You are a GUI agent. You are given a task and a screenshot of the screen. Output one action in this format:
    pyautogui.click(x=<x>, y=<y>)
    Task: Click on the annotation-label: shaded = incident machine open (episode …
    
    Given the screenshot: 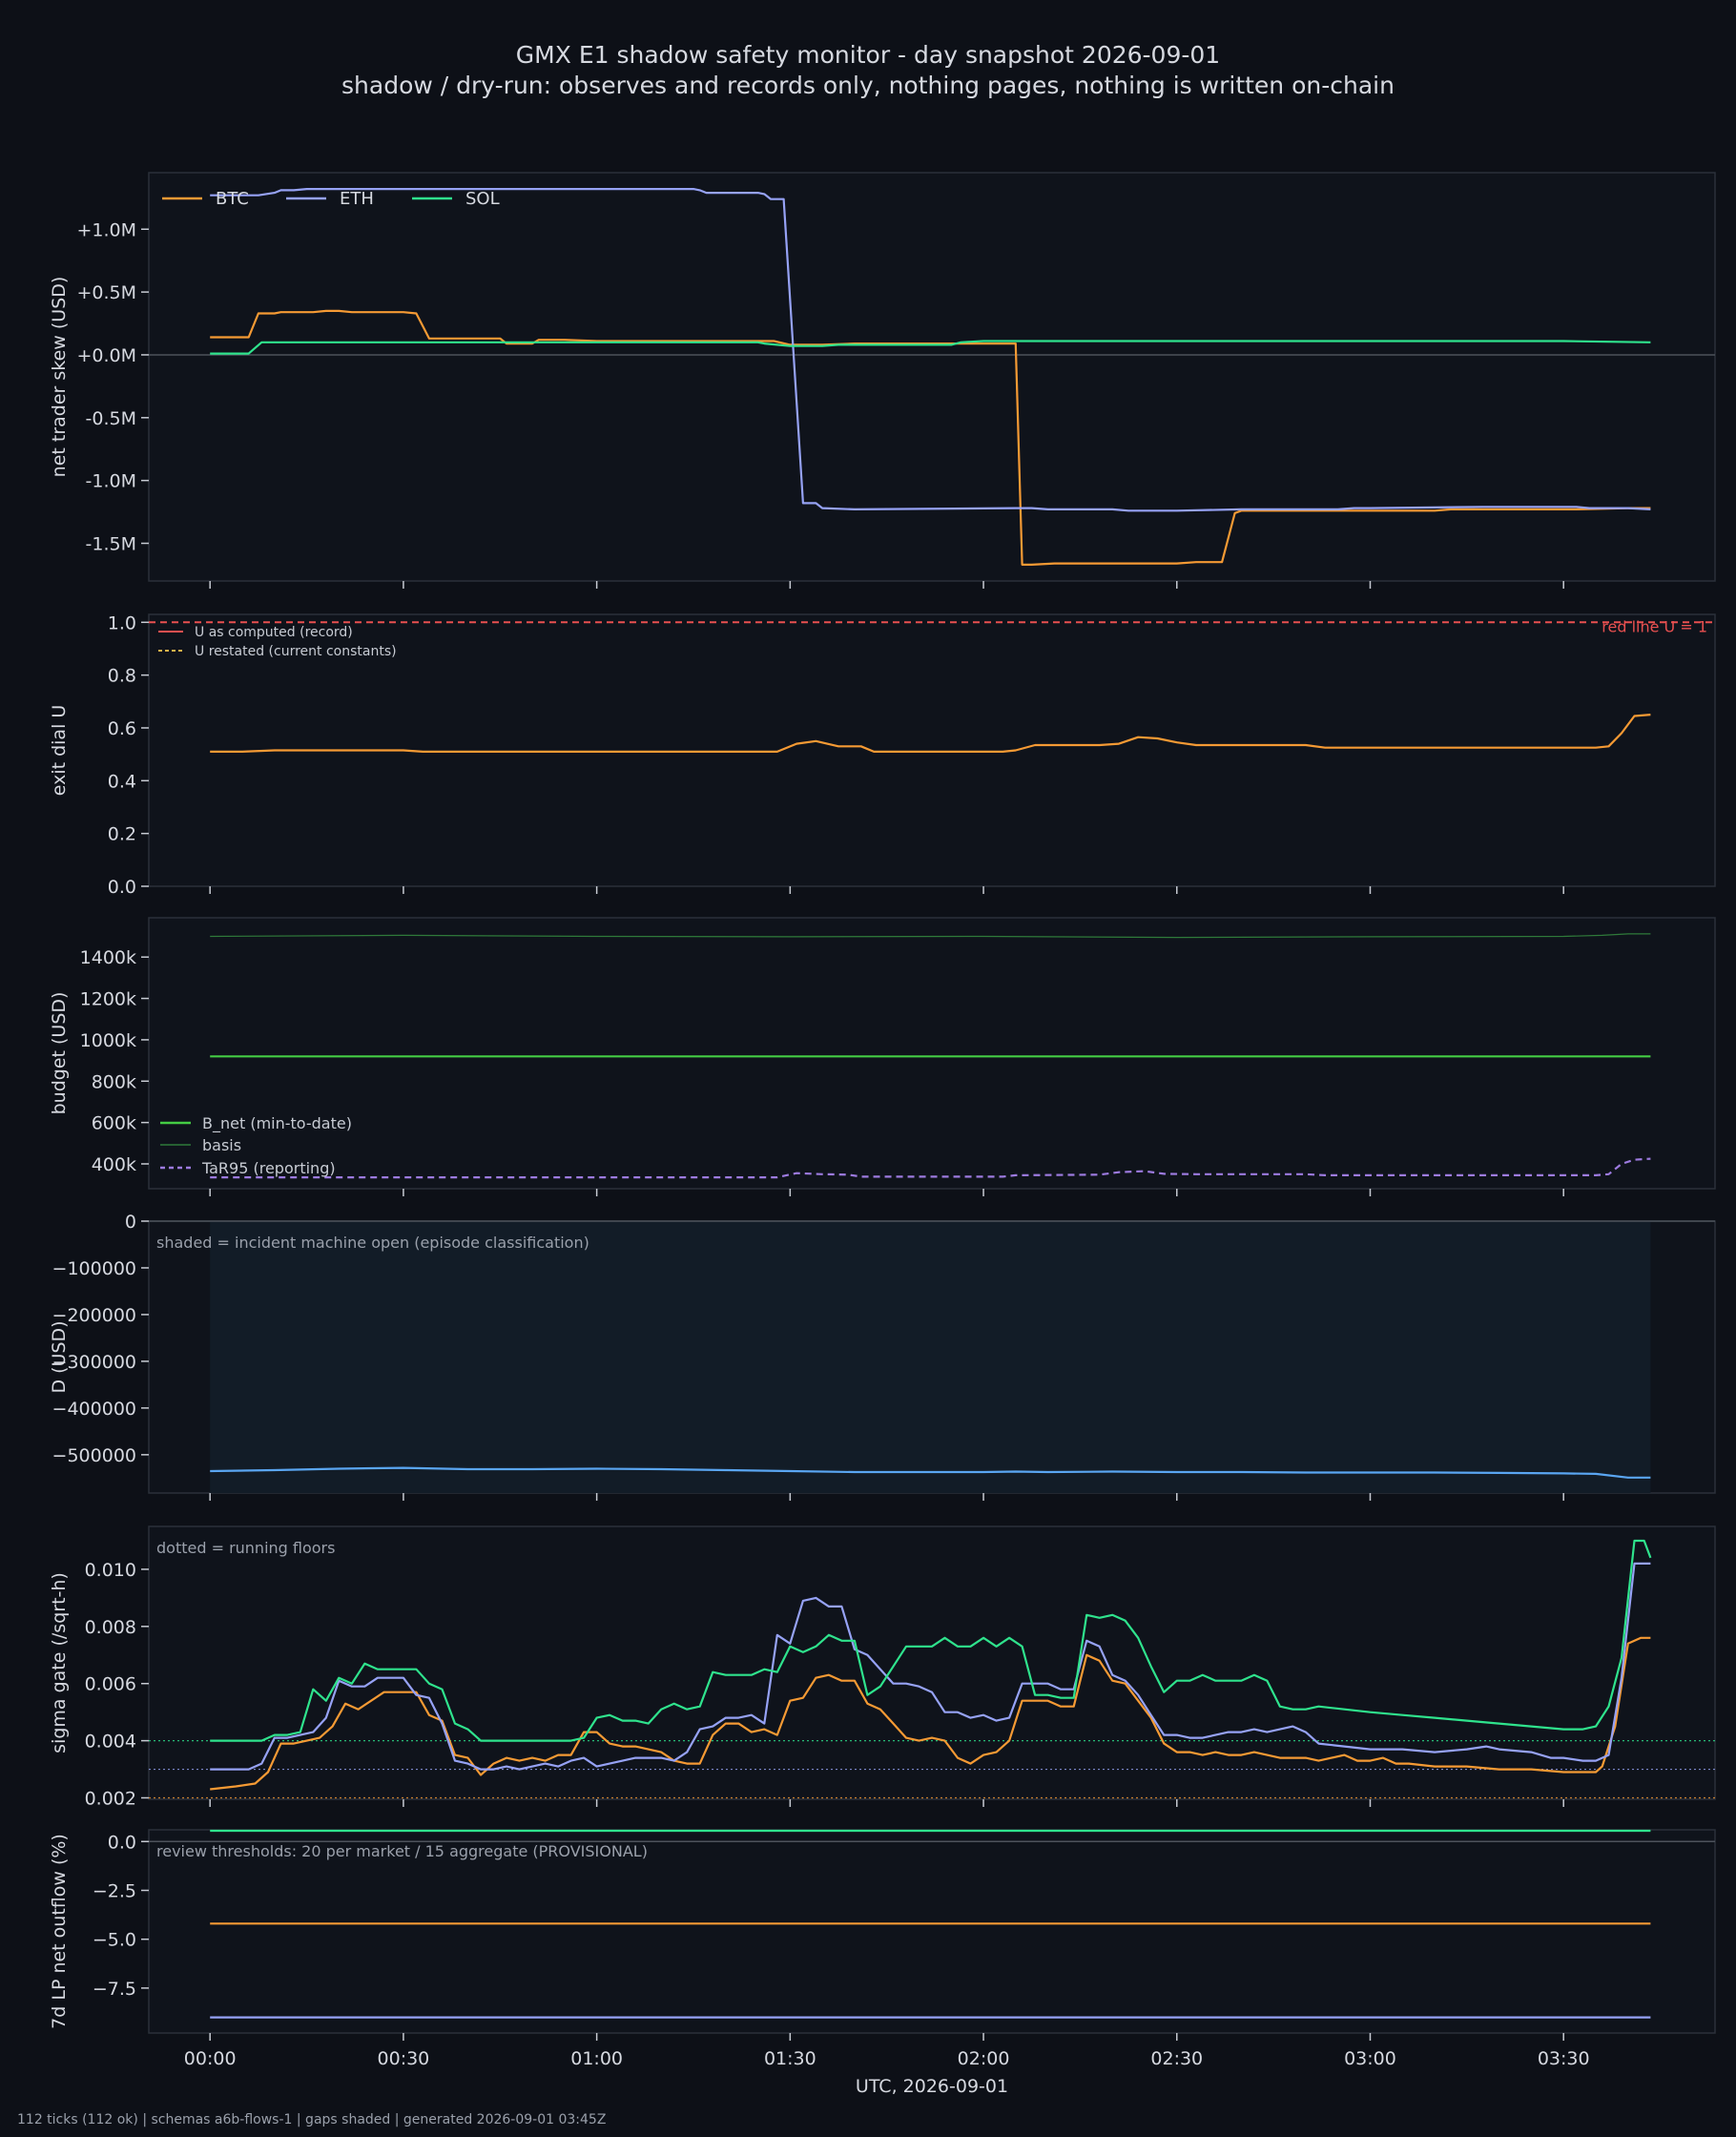 What is the action you would take?
    pyautogui.click(x=372, y=1243)
    